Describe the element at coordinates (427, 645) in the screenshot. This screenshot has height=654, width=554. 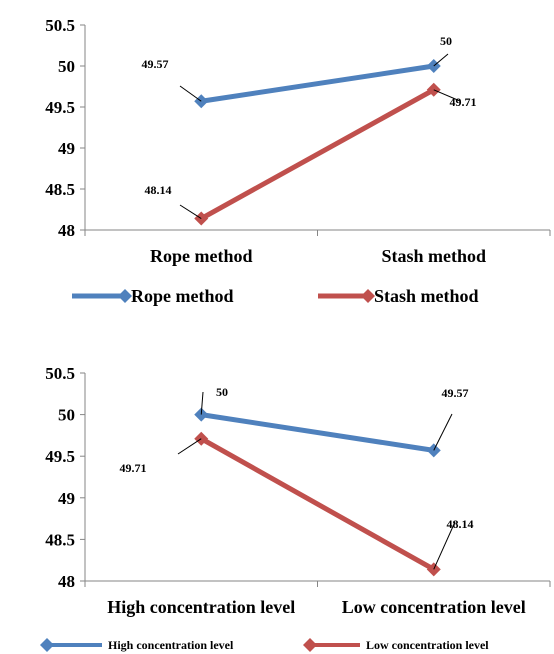
I see `legend-label: Low concentration level` at that location.